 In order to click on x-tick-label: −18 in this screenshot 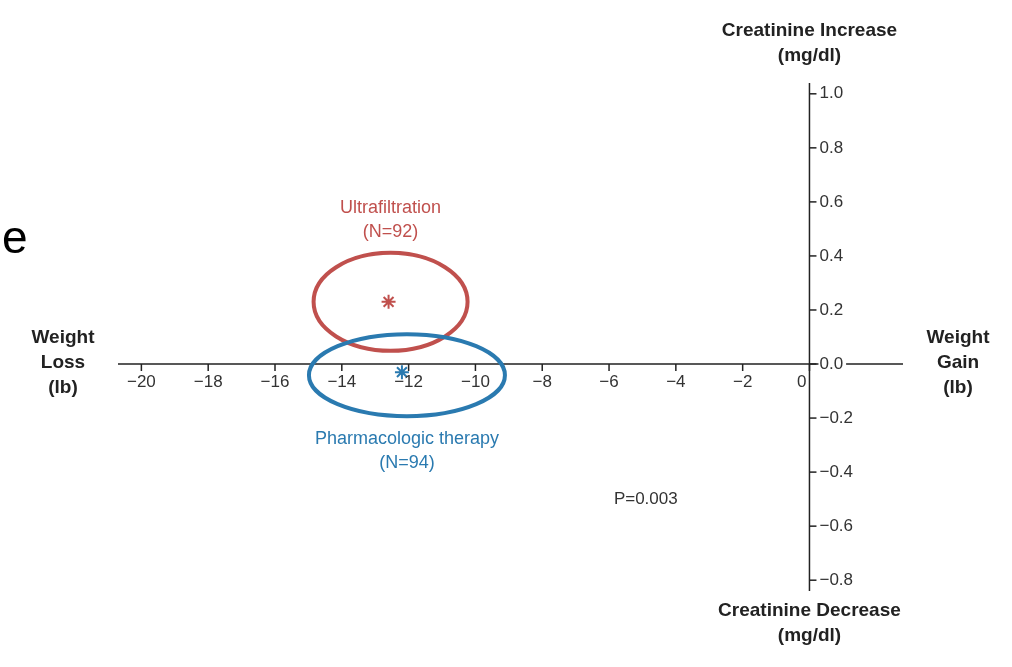, I will do `click(208, 382)`.